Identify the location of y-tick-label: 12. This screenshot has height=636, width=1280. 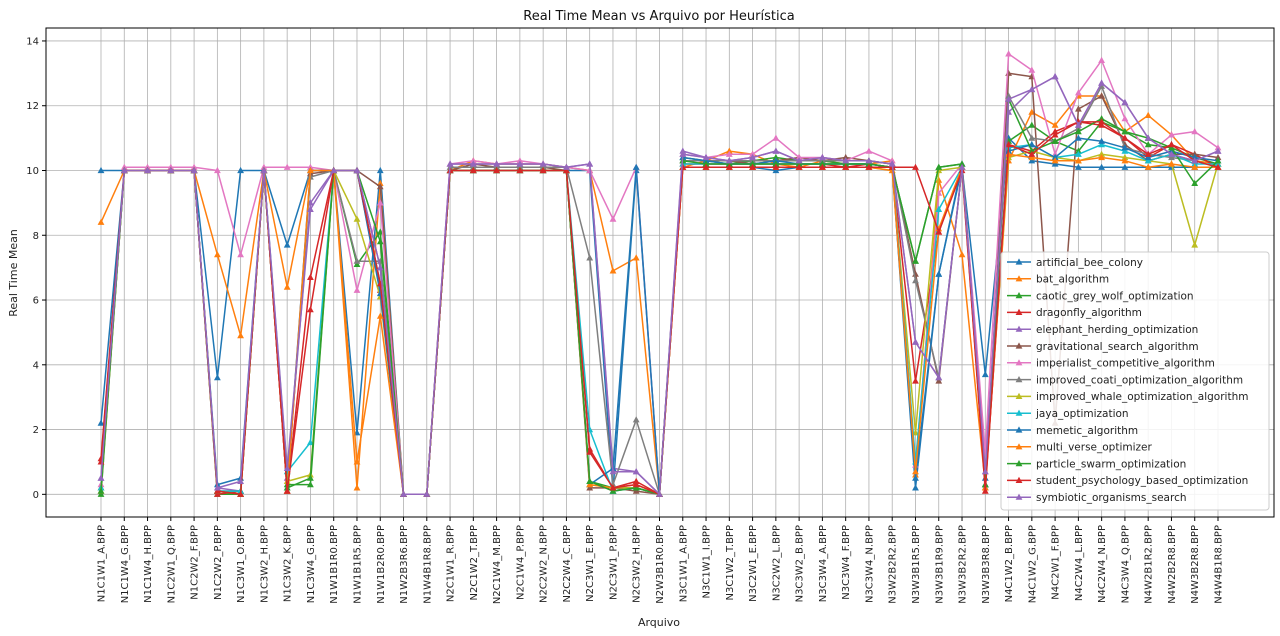
(32, 106).